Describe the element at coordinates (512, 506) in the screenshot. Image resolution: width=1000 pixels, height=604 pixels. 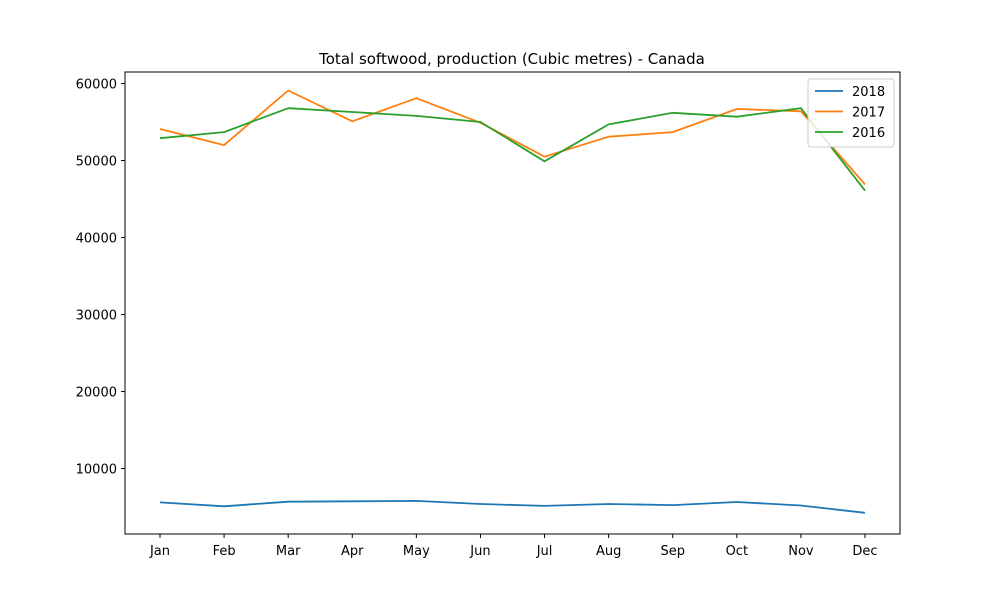
I see `series-line-2018` at that location.